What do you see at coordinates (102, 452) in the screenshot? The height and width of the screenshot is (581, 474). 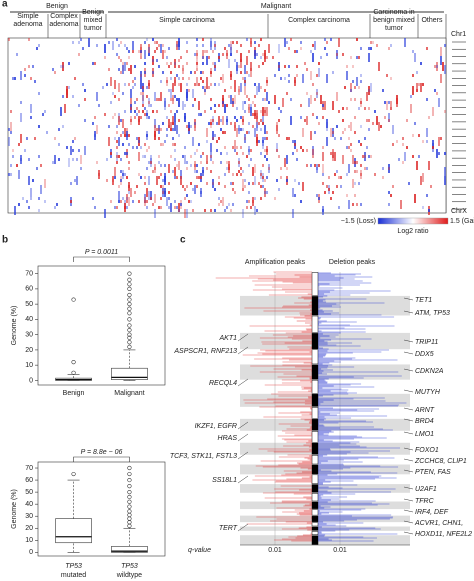 I see `p-value: P = 8.8e − 06` at bounding box center [102, 452].